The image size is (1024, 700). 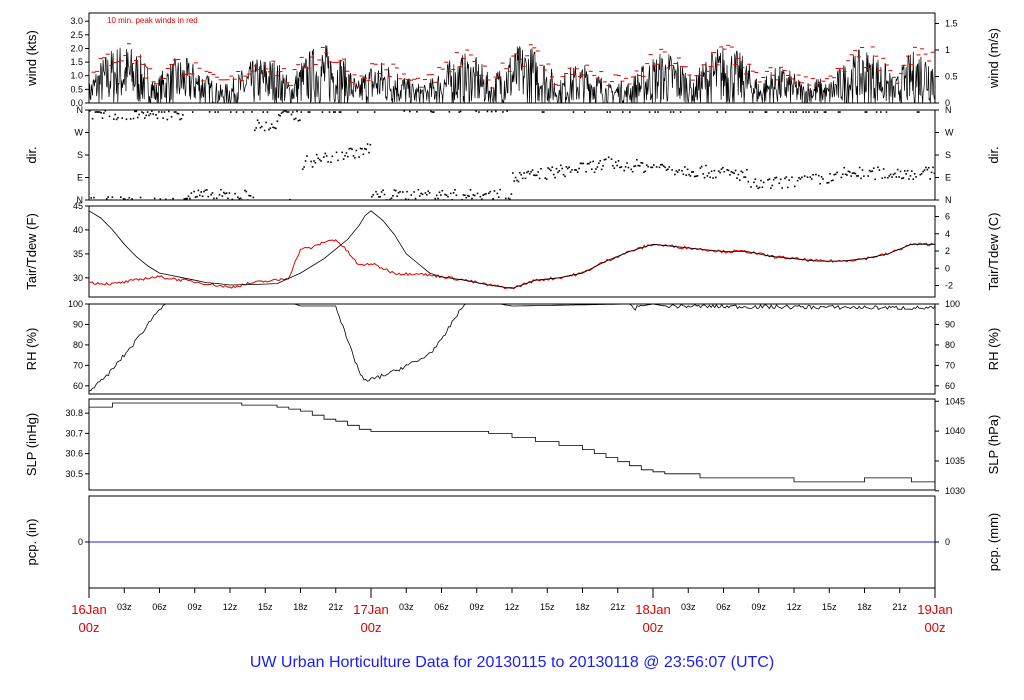 What do you see at coordinates (78, 345) in the screenshot?
I see `left-tick-label: 80` at bounding box center [78, 345].